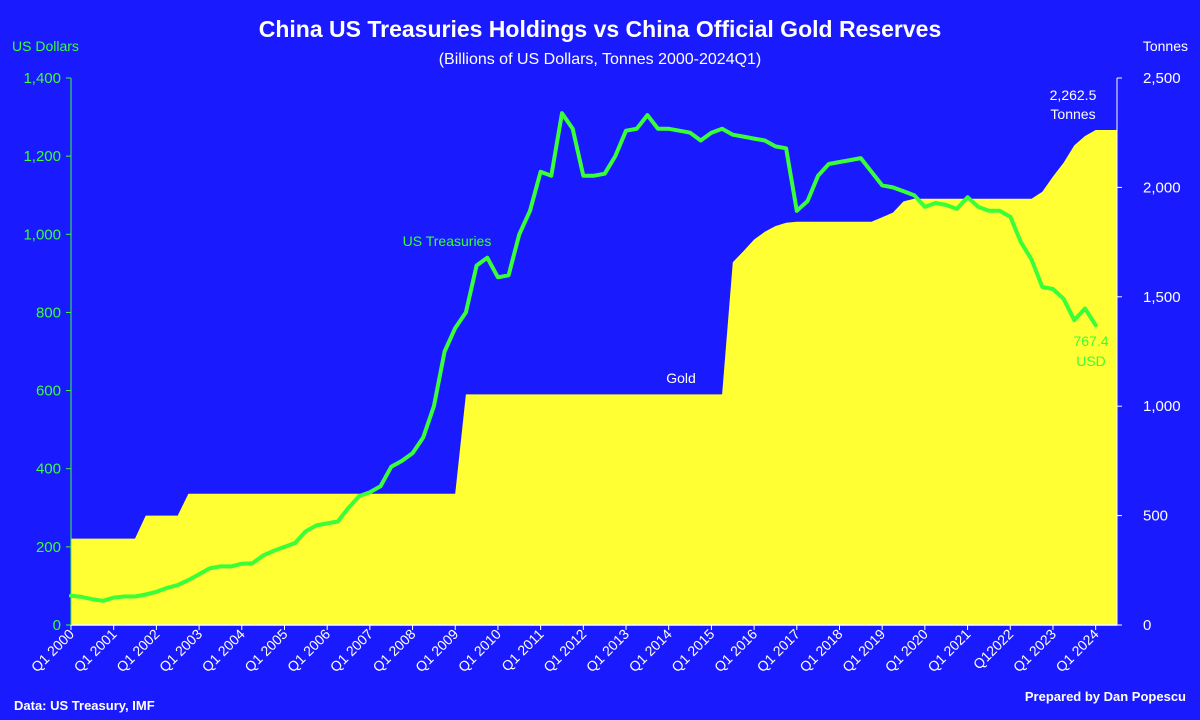 The height and width of the screenshot is (720, 1200). What do you see at coordinates (1162, 297) in the screenshot?
I see `right-tick-label: 1,500` at bounding box center [1162, 297].